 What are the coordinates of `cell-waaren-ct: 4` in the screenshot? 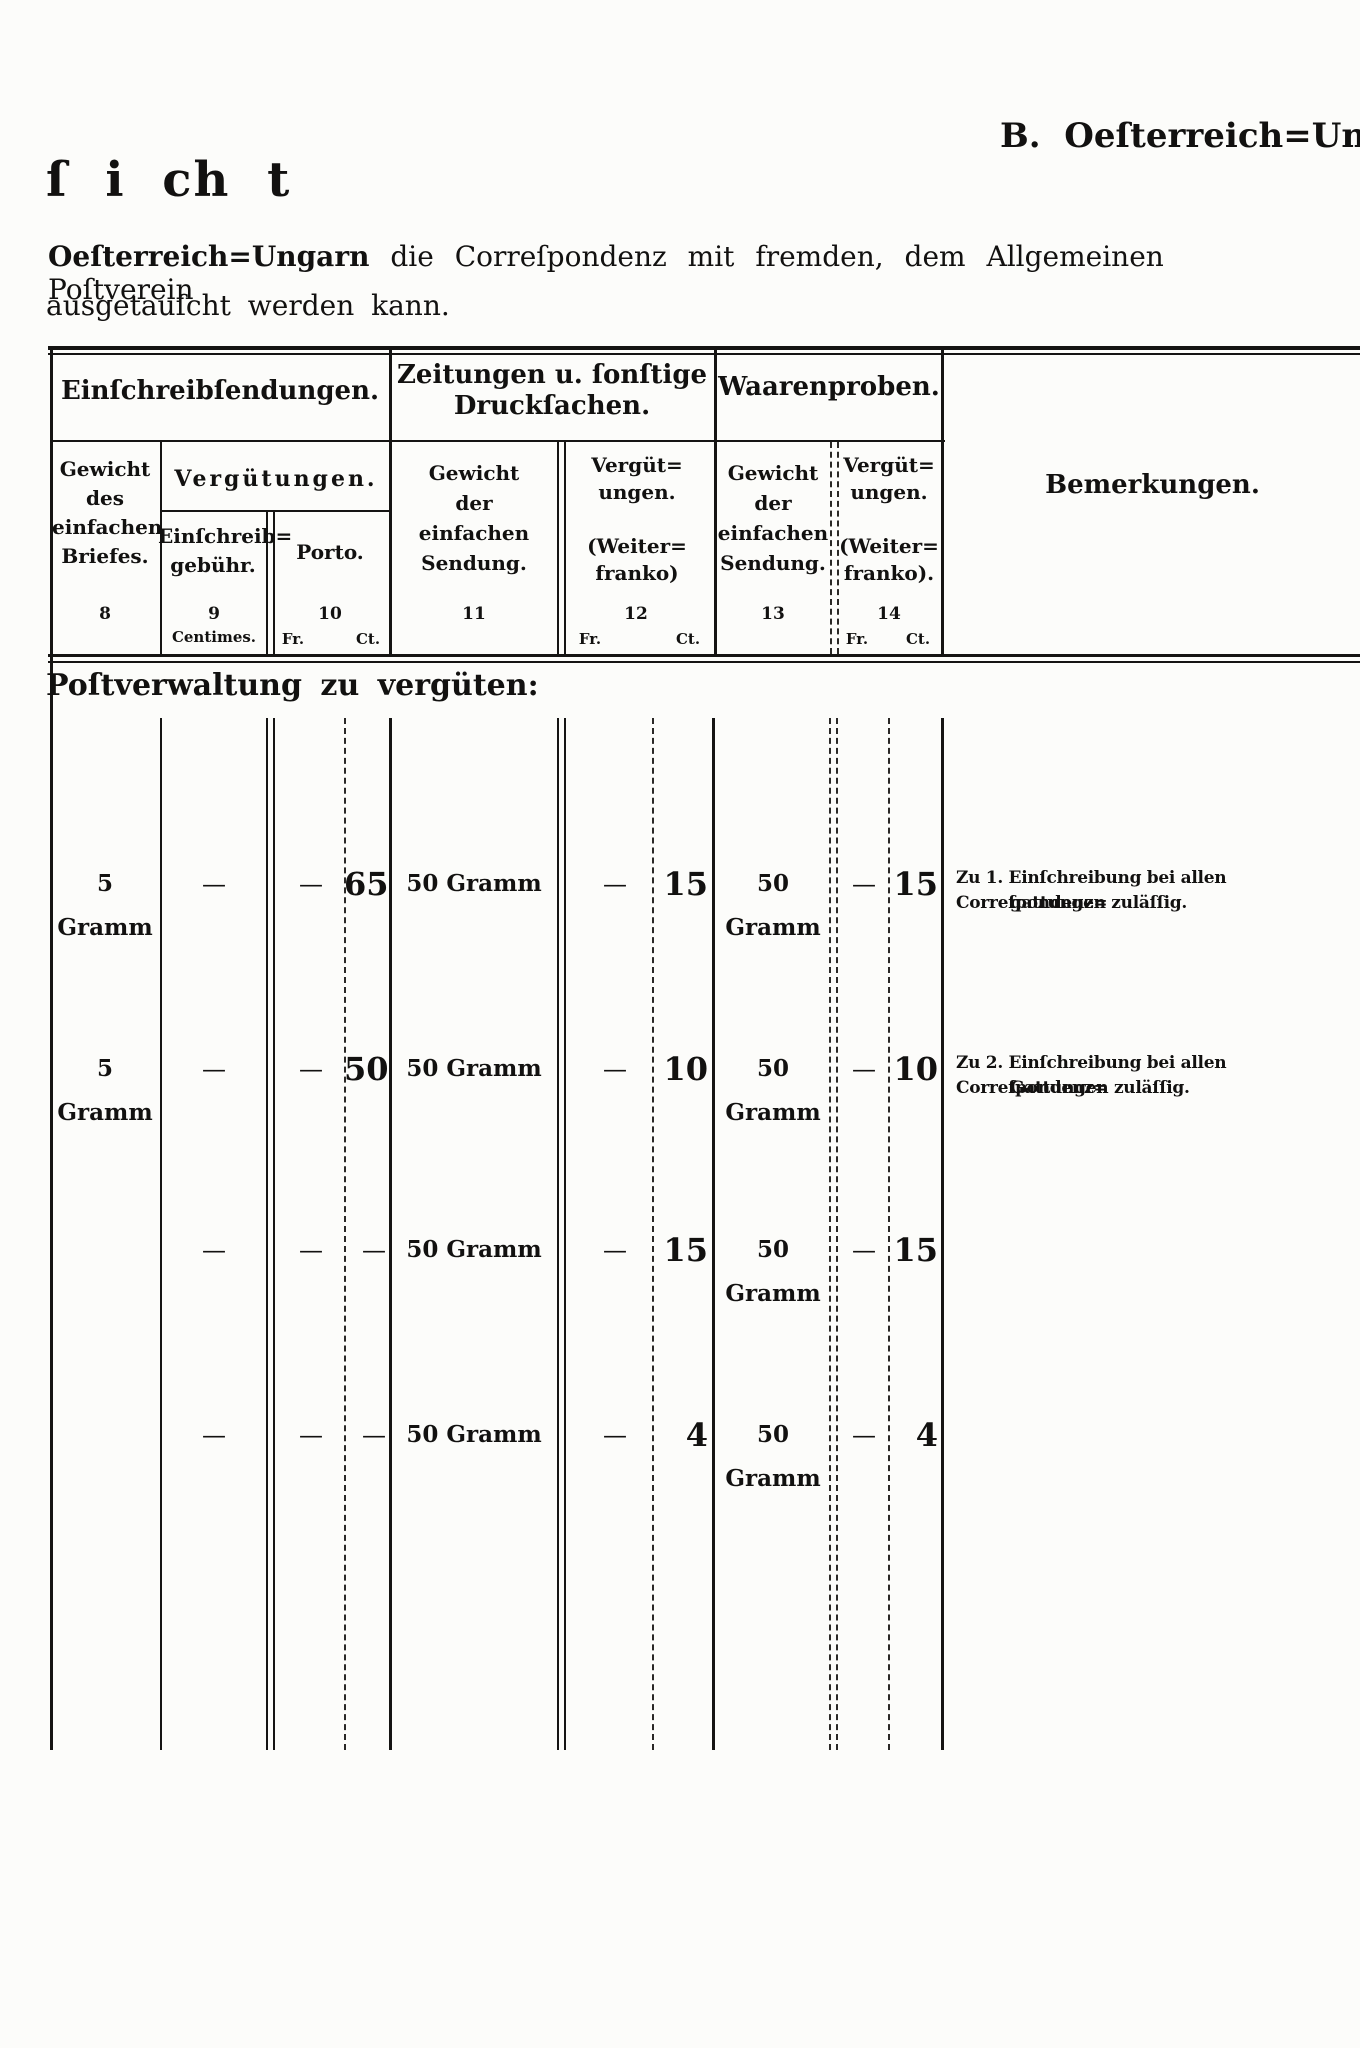 It's located at (926, 1435).